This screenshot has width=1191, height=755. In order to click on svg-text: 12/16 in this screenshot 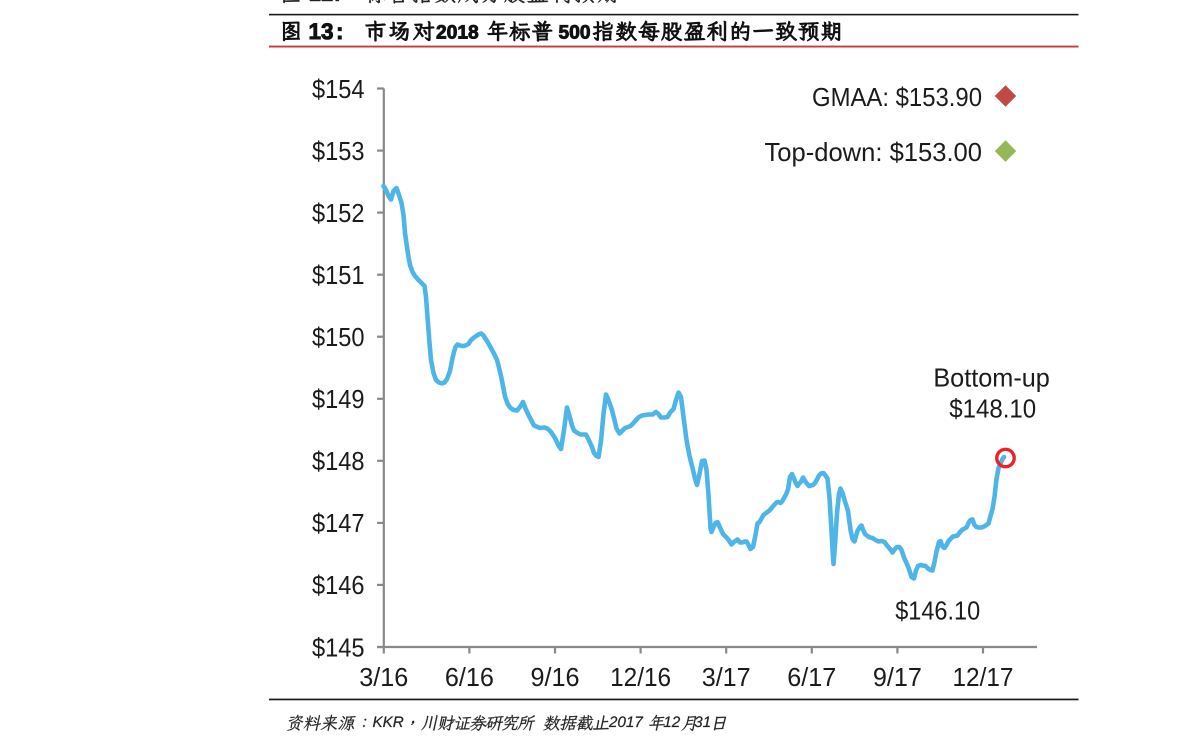, I will do `click(640, 677)`.